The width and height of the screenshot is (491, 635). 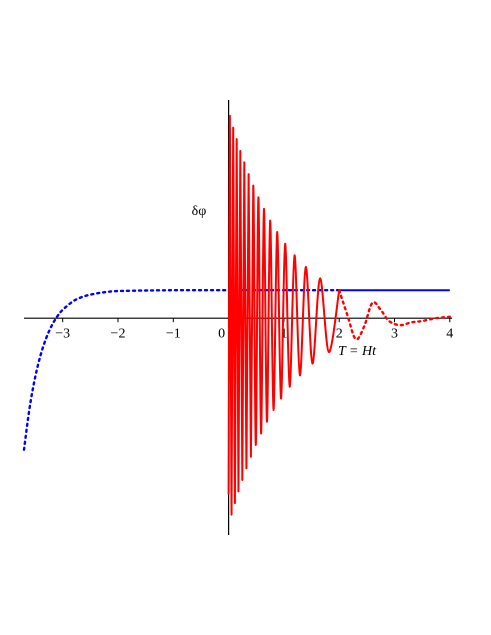 I want to click on x-tick-label: −1, so click(x=173, y=333).